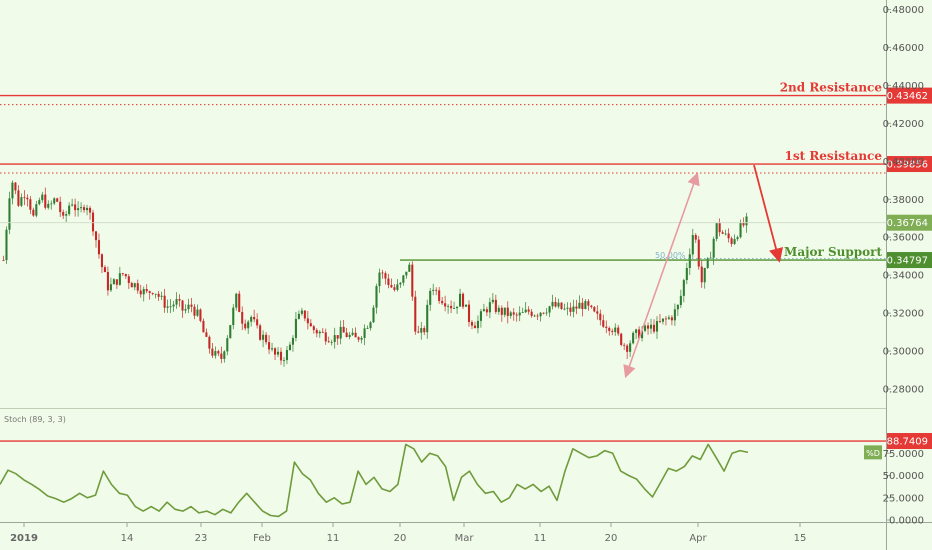 This screenshot has width=932, height=550. I want to click on time-tick-label: Apr, so click(698, 538).